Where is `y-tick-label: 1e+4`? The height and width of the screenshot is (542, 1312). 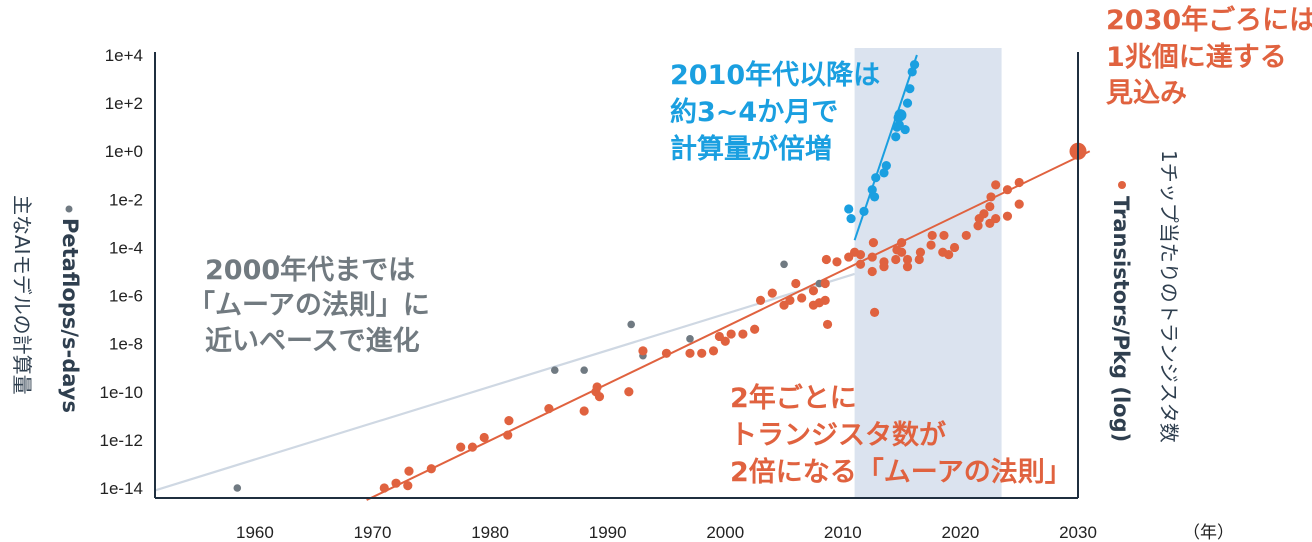 y-tick-label: 1e+4 is located at coordinates (124, 55).